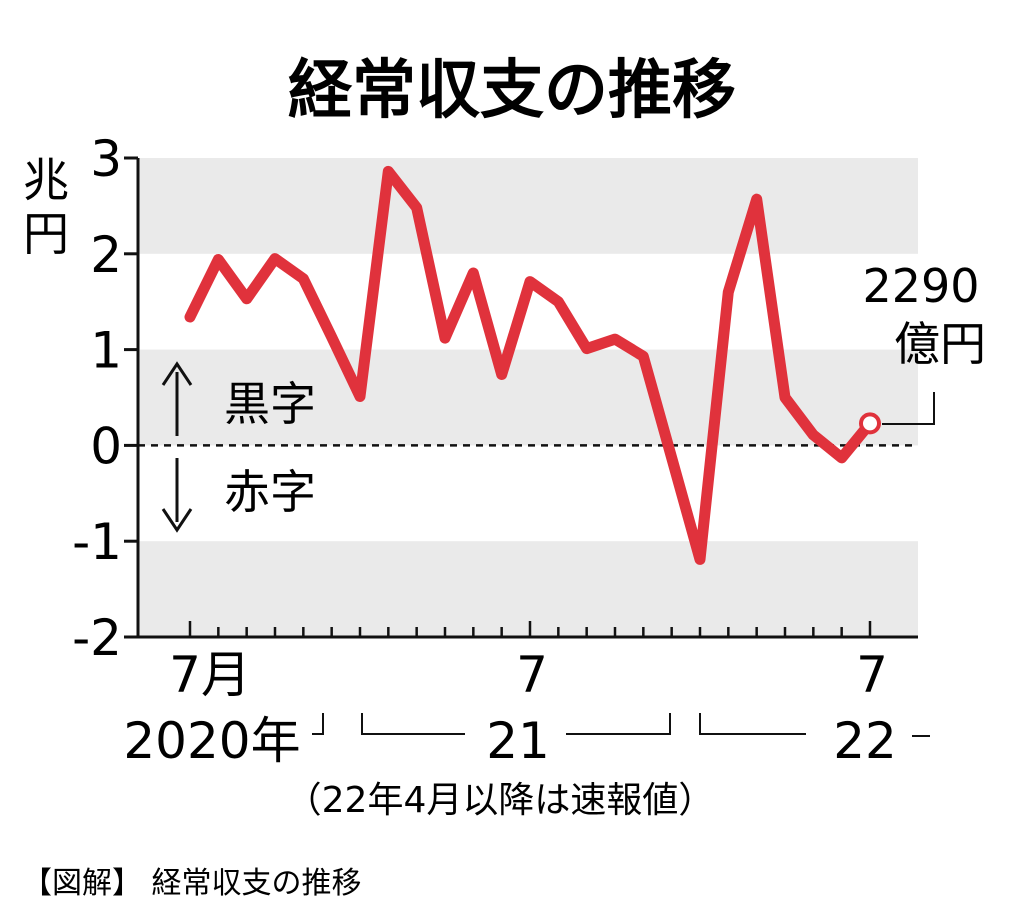  What do you see at coordinates (97, 638) in the screenshot?
I see `y-tick-label-6: -2` at bounding box center [97, 638].